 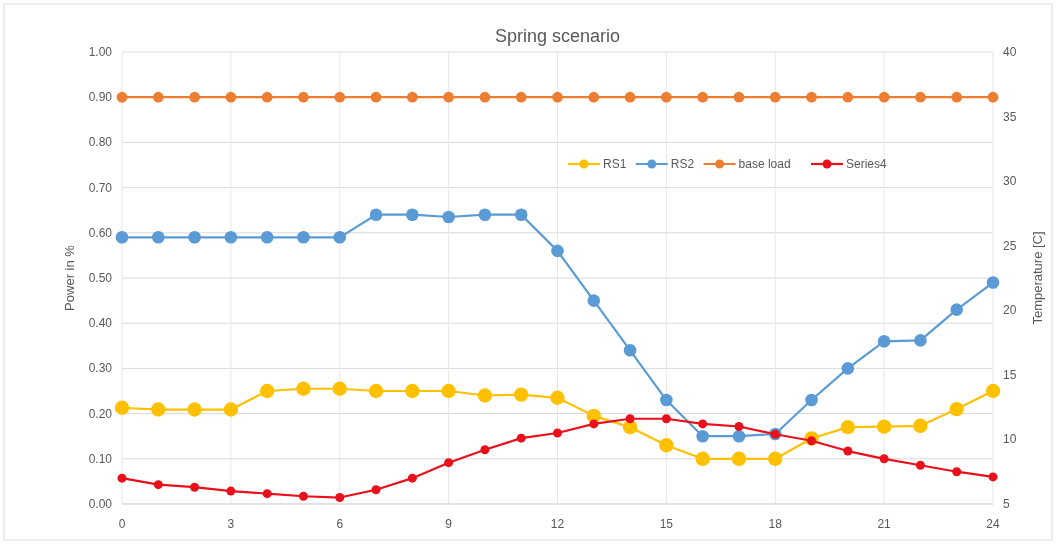 What do you see at coordinates (867, 164) in the screenshot?
I see `legend-label: Series4` at bounding box center [867, 164].